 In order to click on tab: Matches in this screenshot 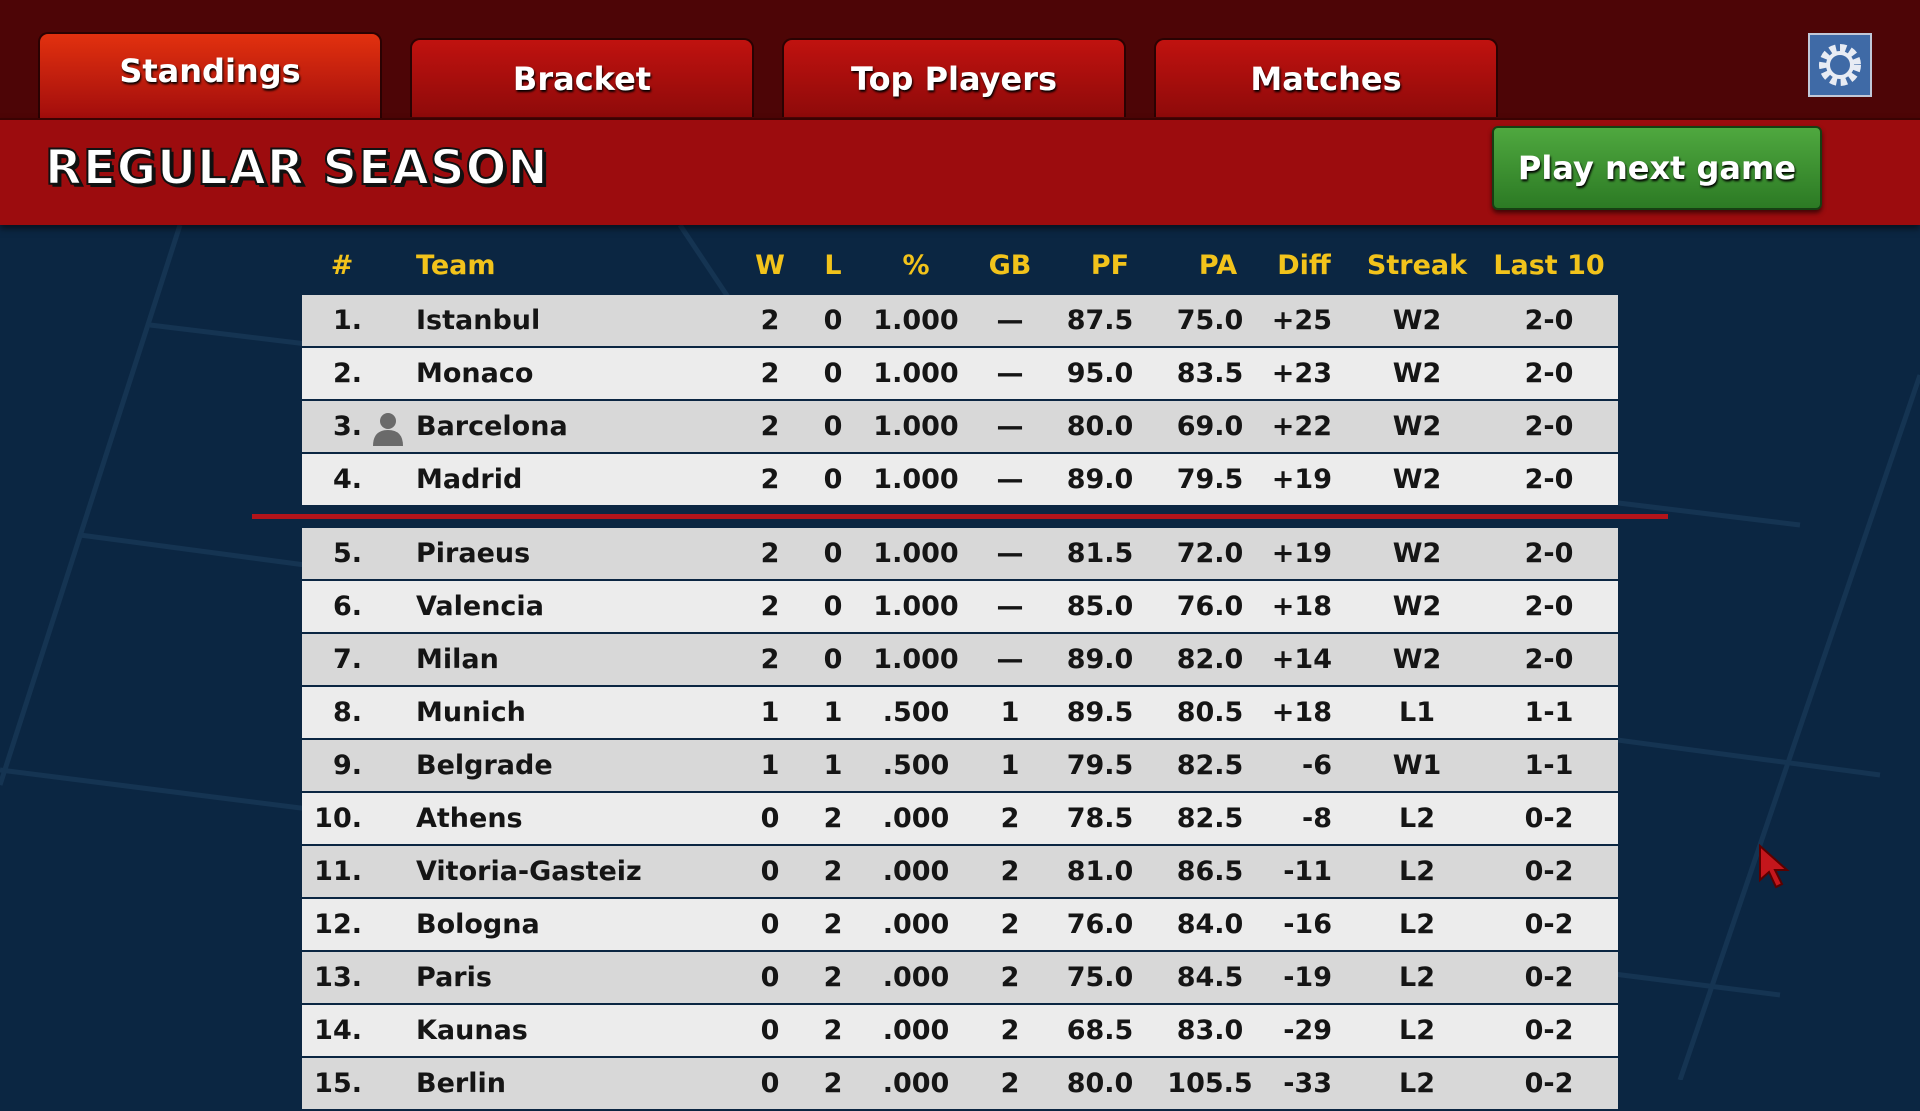, I will do `click(1326, 77)`.